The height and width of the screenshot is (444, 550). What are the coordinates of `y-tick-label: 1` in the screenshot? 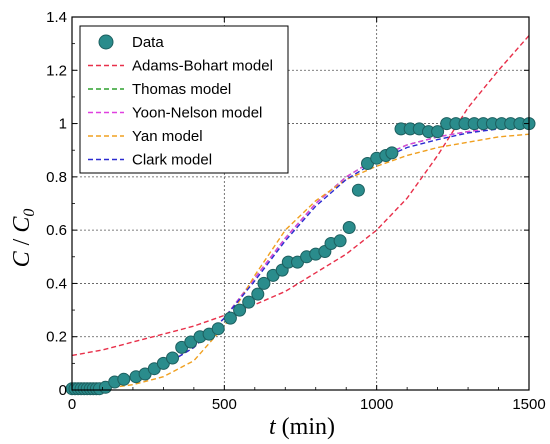 It's located at (63, 124).